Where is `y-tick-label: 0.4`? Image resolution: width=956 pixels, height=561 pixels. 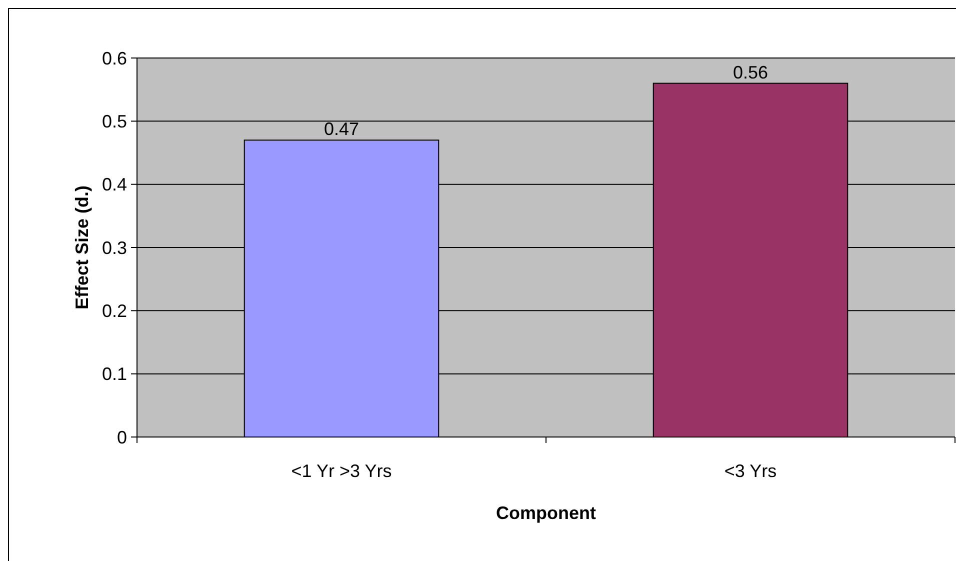 y-tick-label: 0.4 is located at coordinates (114, 184).